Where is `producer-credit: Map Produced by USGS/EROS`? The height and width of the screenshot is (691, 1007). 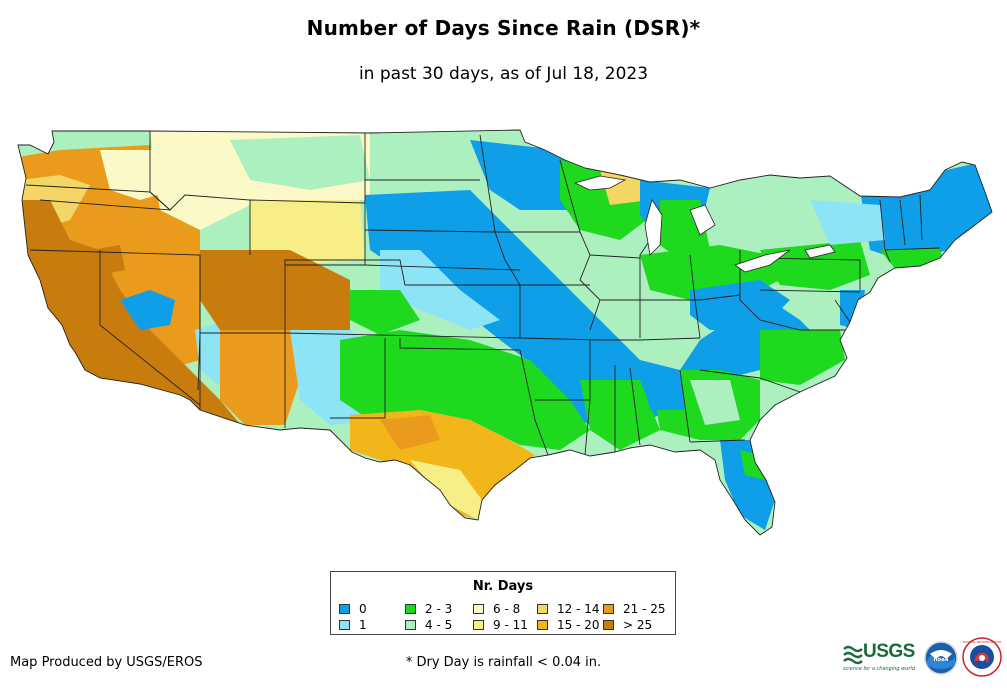 producer-credit: Map Produced by USGS/EROS is located at coordinates (106, 662).